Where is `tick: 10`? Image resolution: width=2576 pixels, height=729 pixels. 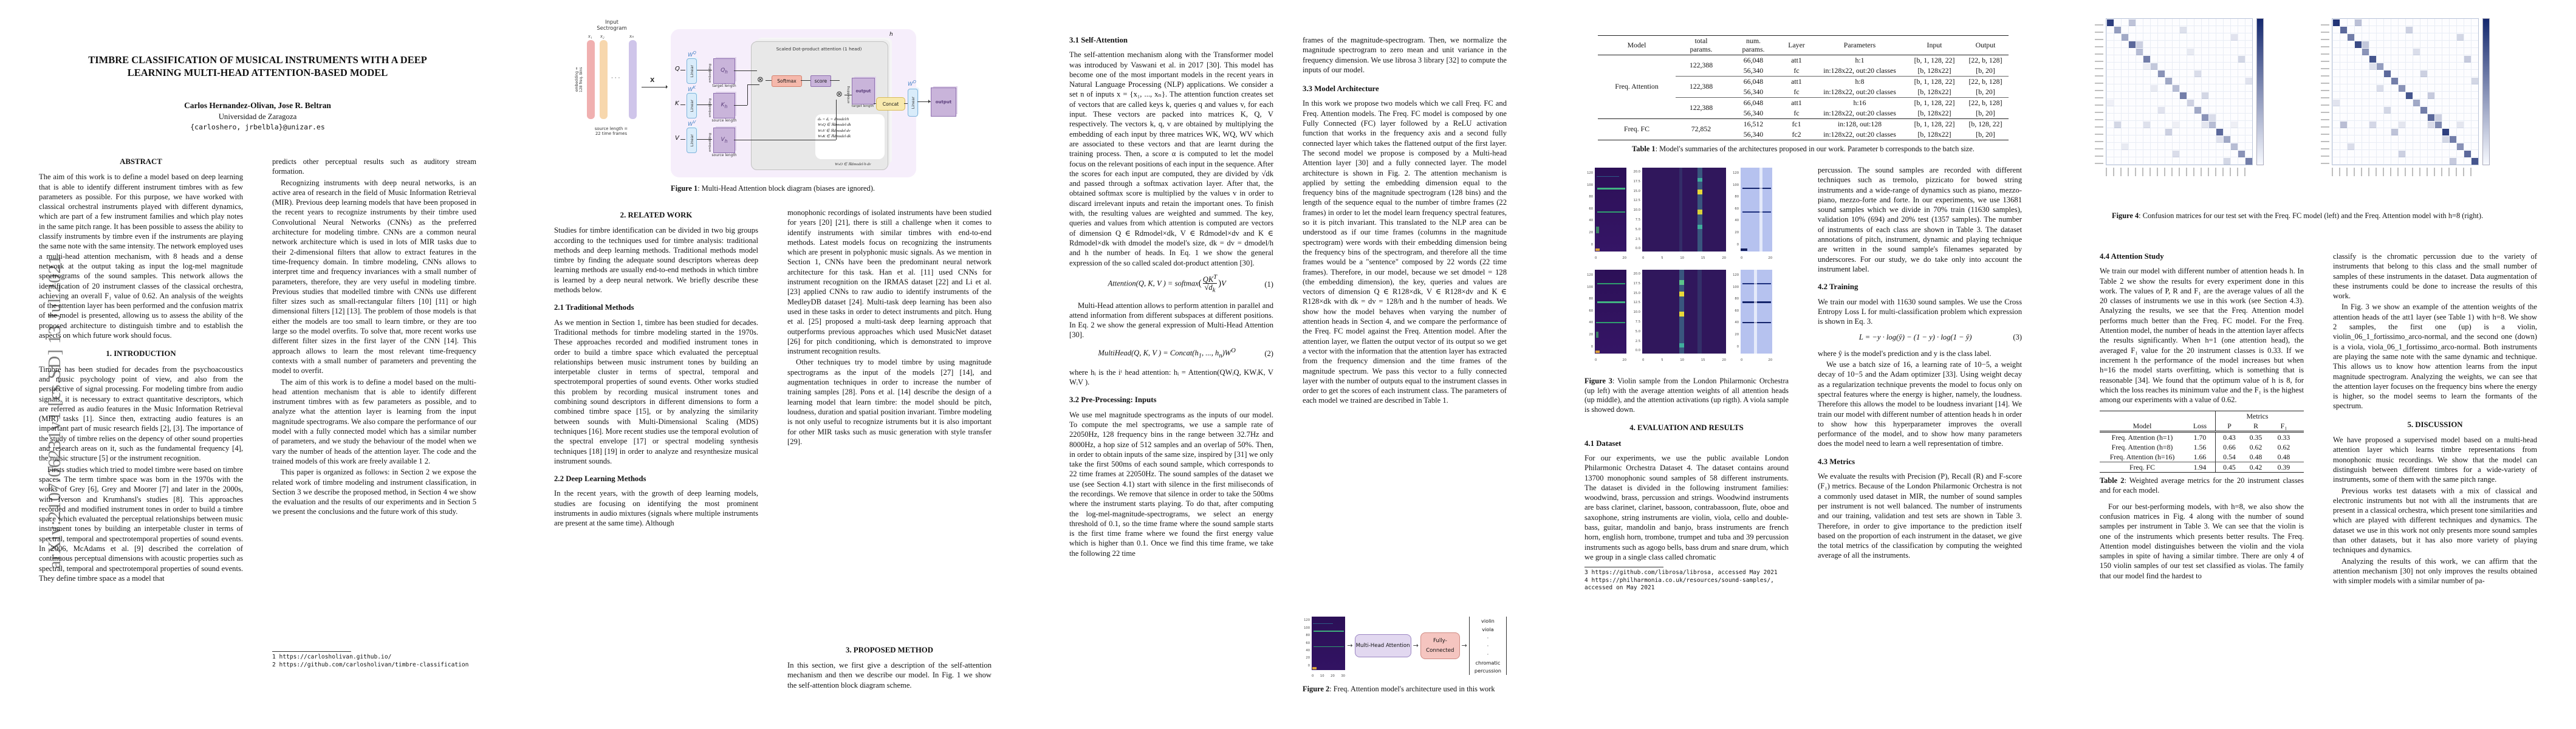
tick: 10 is located at coordinates (1682, 360).